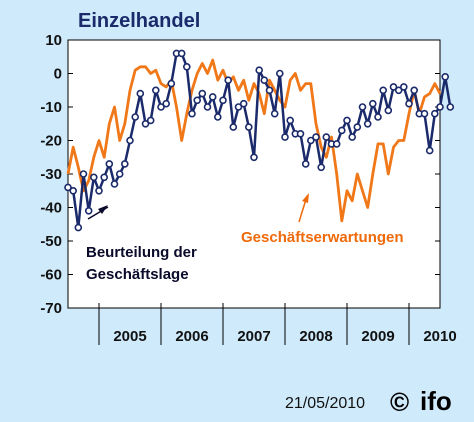 The image size is (474, 422). Describe the element at coordinates (137, 274) in the screenshot. I see `business-situation-label-line2: Geschäftslage` at that location.